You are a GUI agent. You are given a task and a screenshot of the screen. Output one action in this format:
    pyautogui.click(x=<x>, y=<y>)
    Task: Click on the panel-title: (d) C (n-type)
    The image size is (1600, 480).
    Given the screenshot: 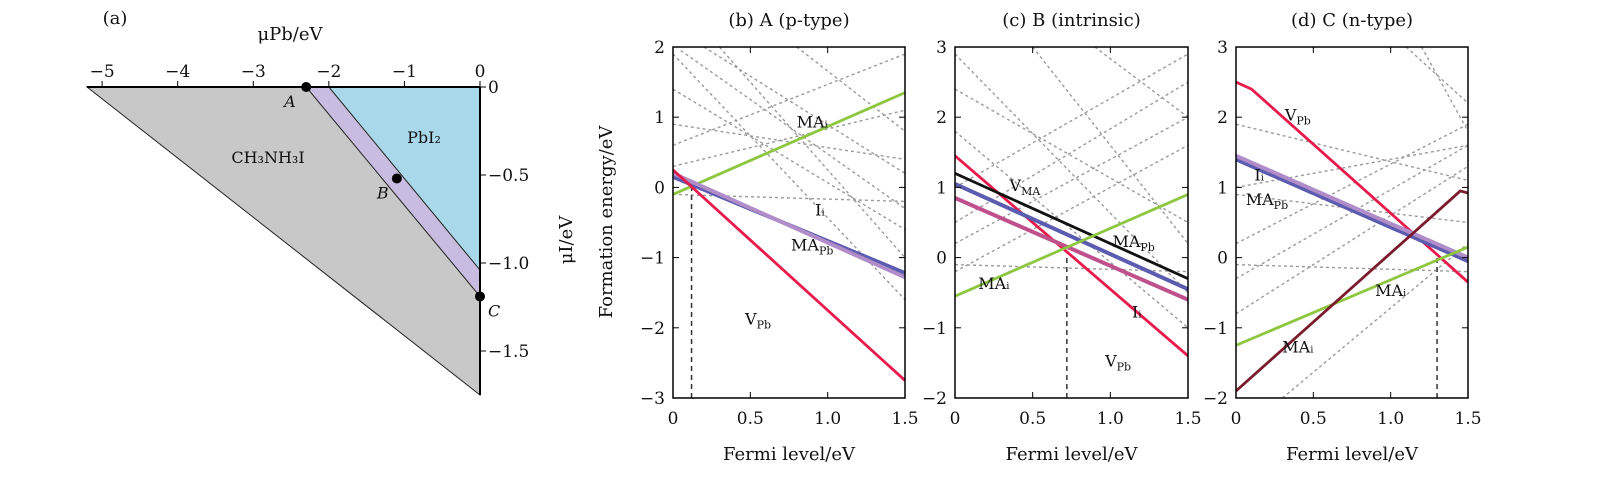 What is the action you would take?
    pyautogui.click(x=1352, y=20)
    